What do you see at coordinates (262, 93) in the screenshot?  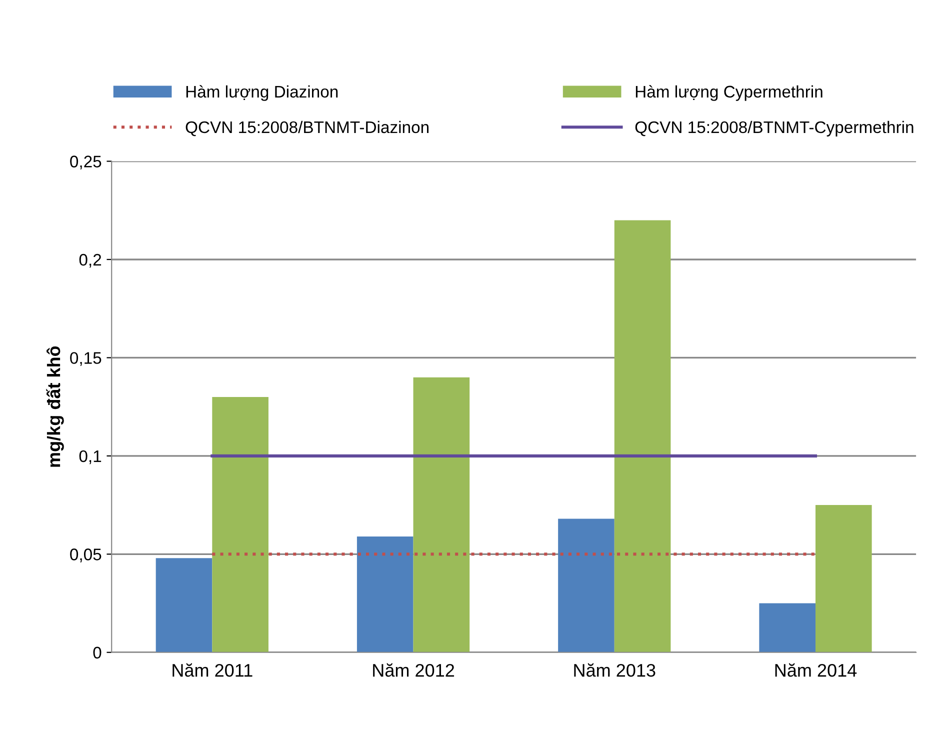 I see `legend-label: Hàm lượng Diazinon` at bounding box center [262, 93].